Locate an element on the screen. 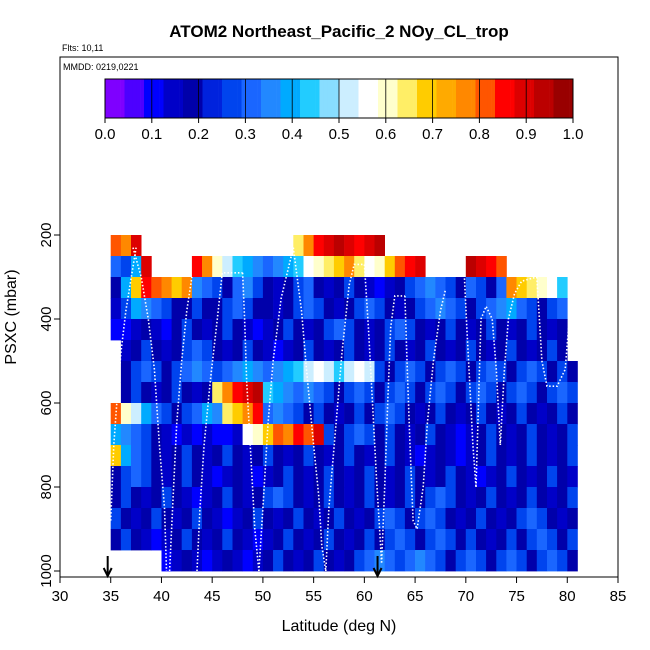  colorbar-ticks: 0.0 0.1 0.2 0.3 0.4 0.5 0.6 0.7 0.8 0.9 1.0 is located at coordinates (339, 111).